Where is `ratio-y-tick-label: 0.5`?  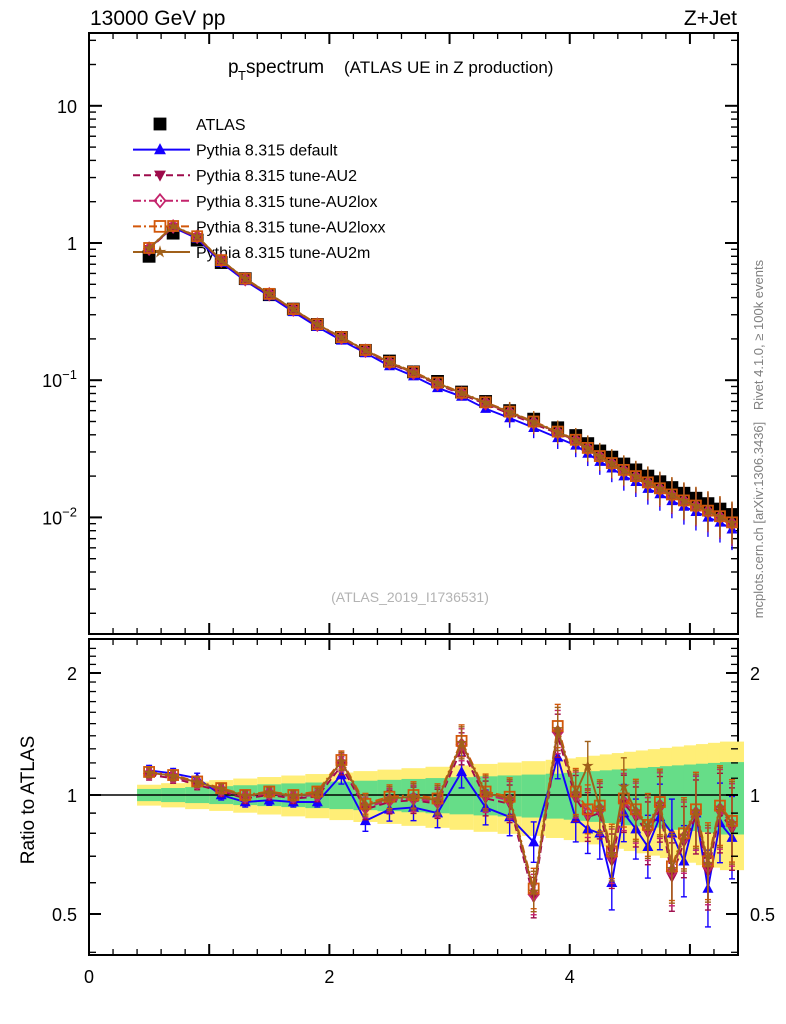 ratio-y-tick-label: 0.5 is located at coordinates (64, 915).